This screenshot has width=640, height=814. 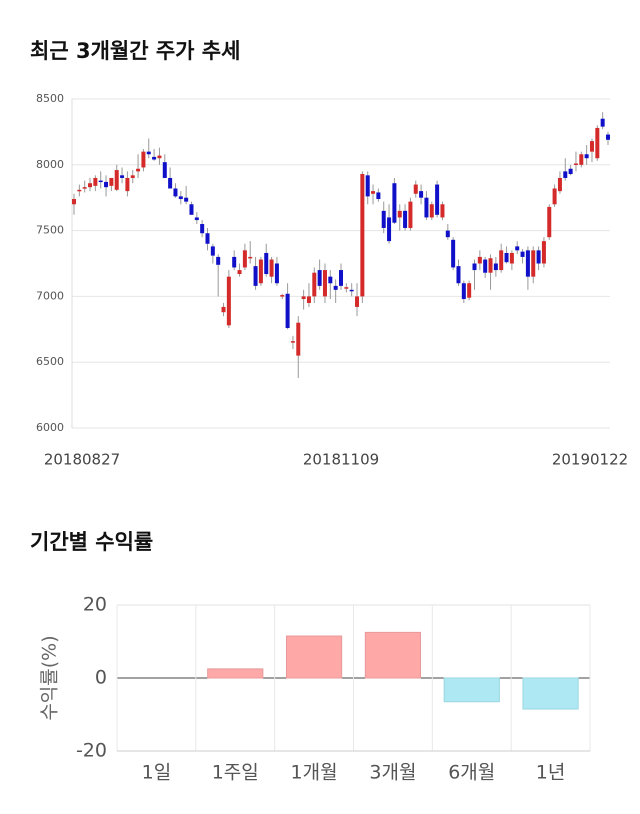 I want to click on x-tick-label: 20180827, so click(x=82, y=460).